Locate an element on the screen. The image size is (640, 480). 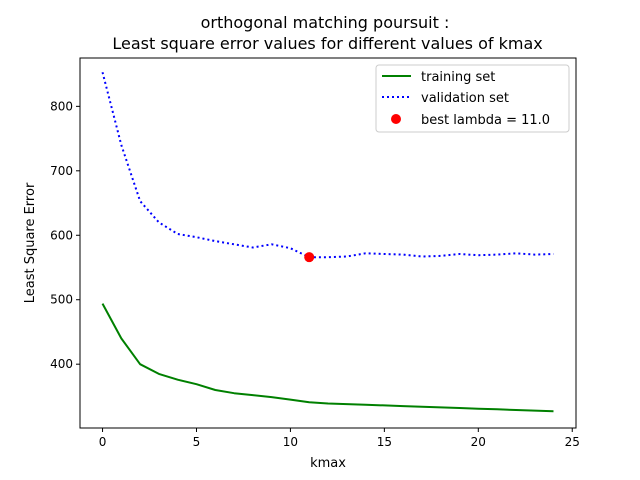
y-tick-label: 400 is located at coordinates (61, 364).